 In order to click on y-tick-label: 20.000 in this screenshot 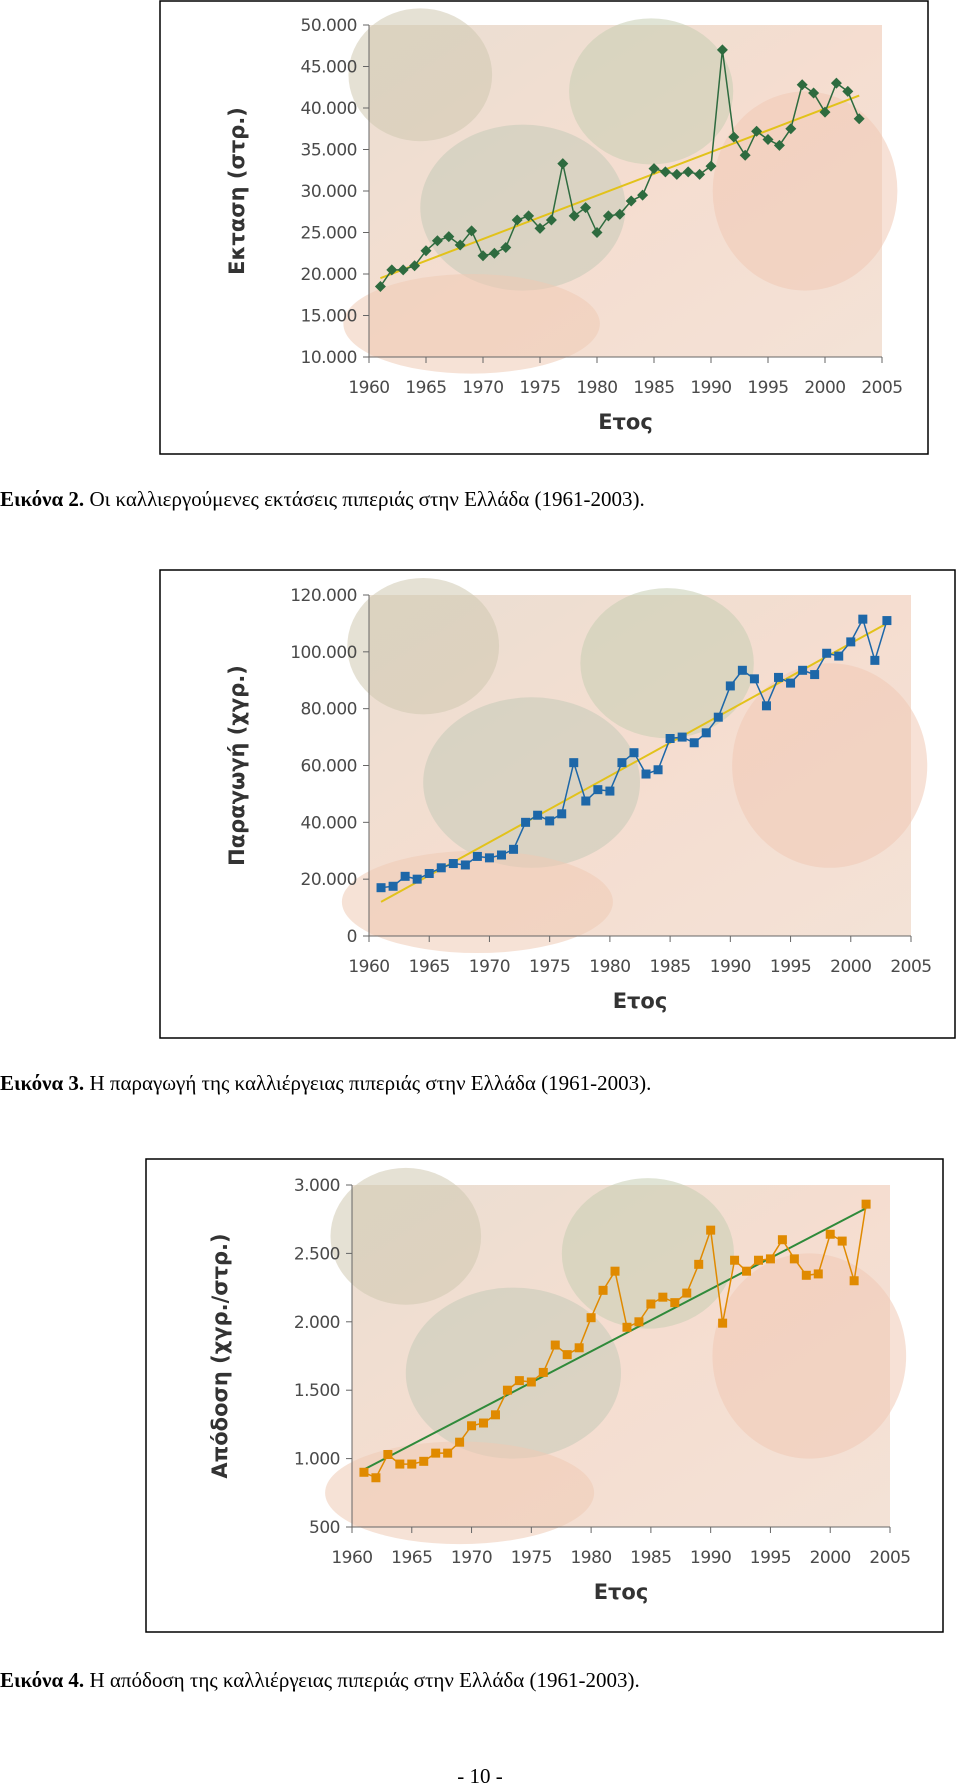, I will do `click(329, 275)`.